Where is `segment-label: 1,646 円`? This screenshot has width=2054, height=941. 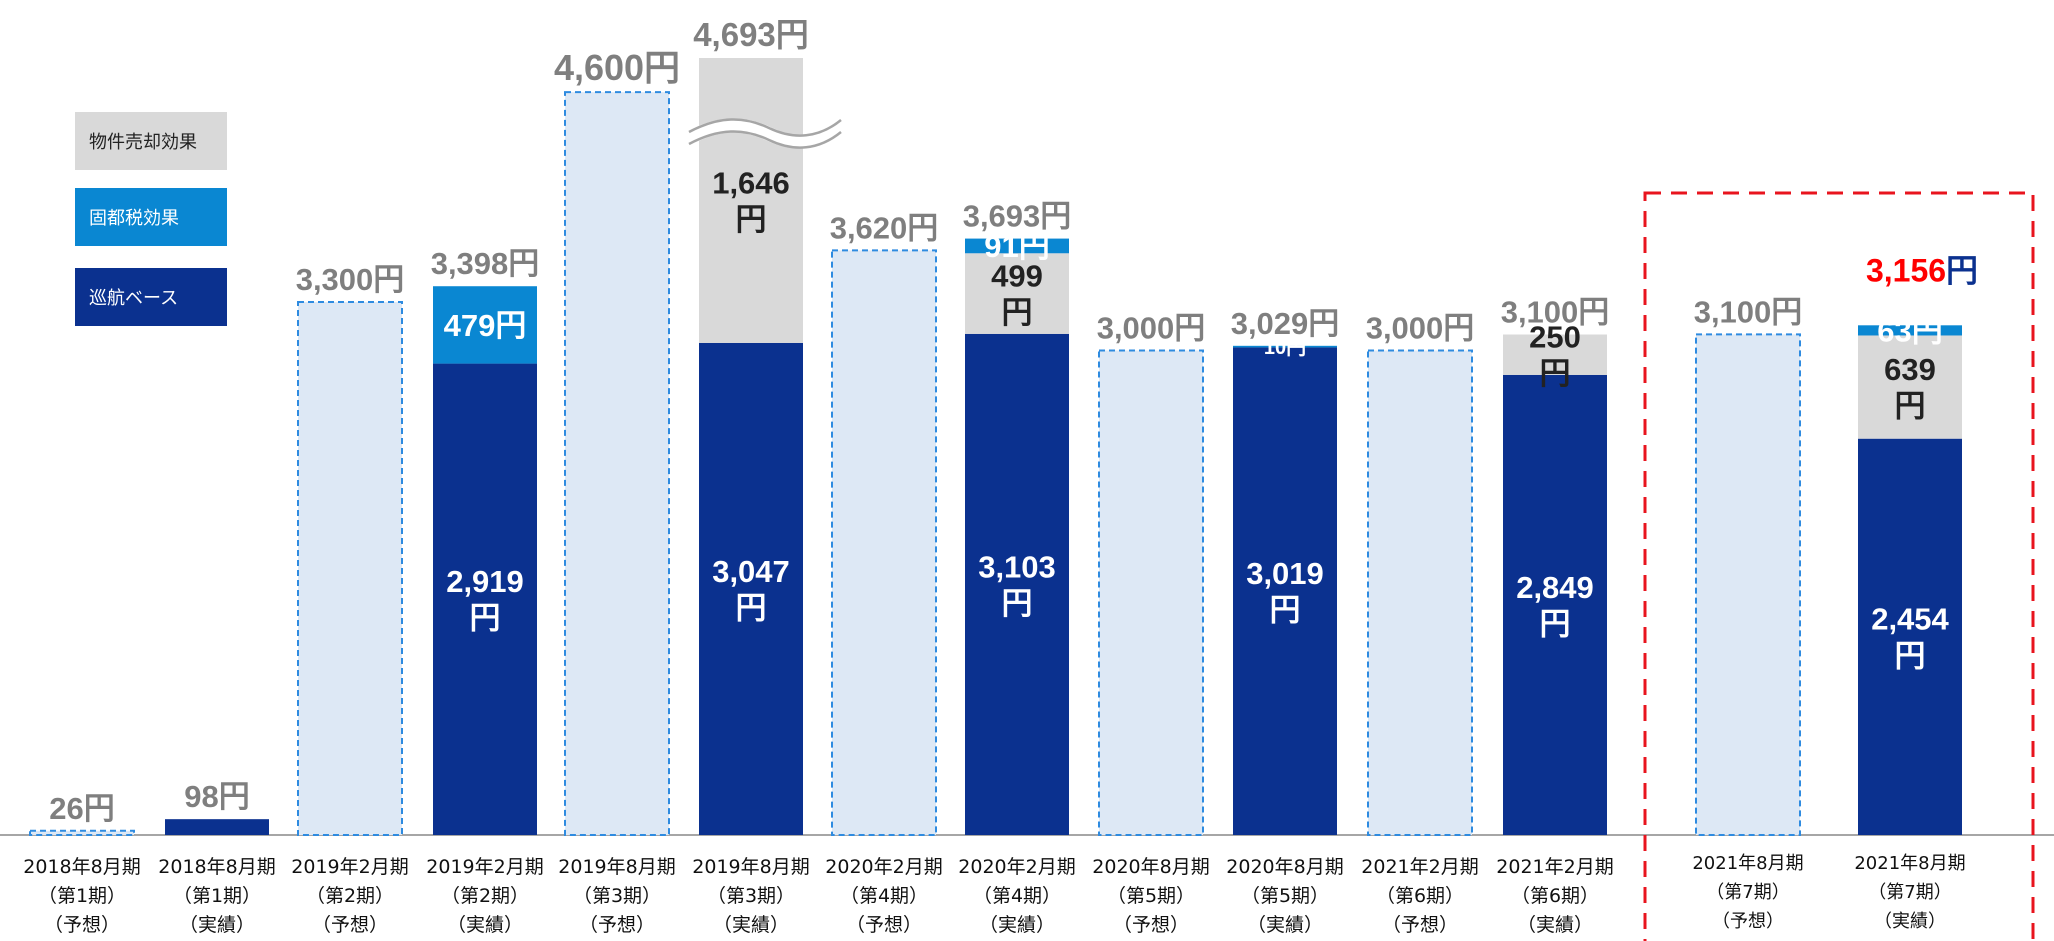 segment-label: 1,646 円 is located at coordinates (751, 201).